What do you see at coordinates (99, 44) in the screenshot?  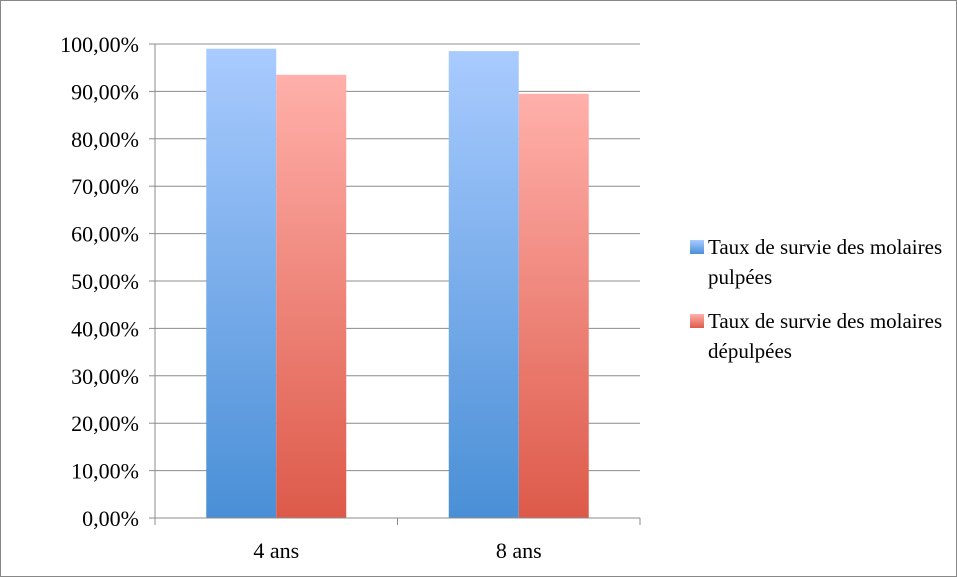 I see `y-tick-label: 100,00%` at bounding box center [99, 44].